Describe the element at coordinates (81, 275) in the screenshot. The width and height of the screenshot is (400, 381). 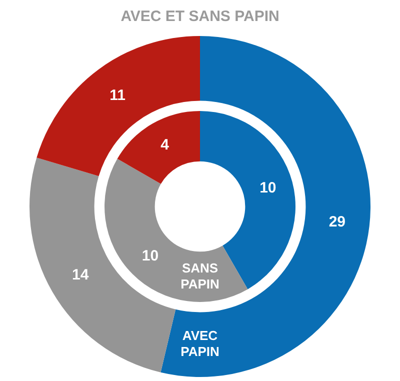
I see `data-label: 14` at that location.